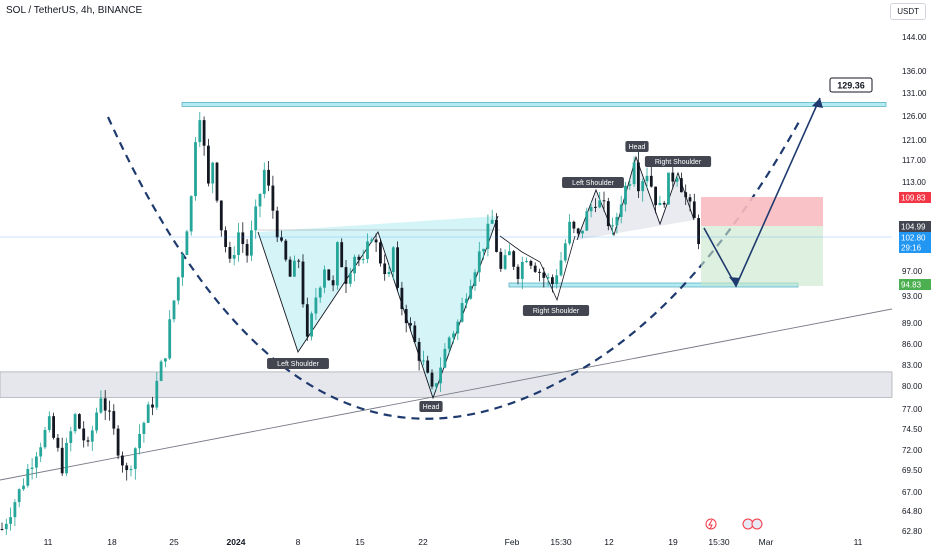 This screenshot has height=555, width=932. What do you see at coordinates (912, 531) in the screenshot?
I see `y-tick-label: 62.80` at bounding box center [912, 531].